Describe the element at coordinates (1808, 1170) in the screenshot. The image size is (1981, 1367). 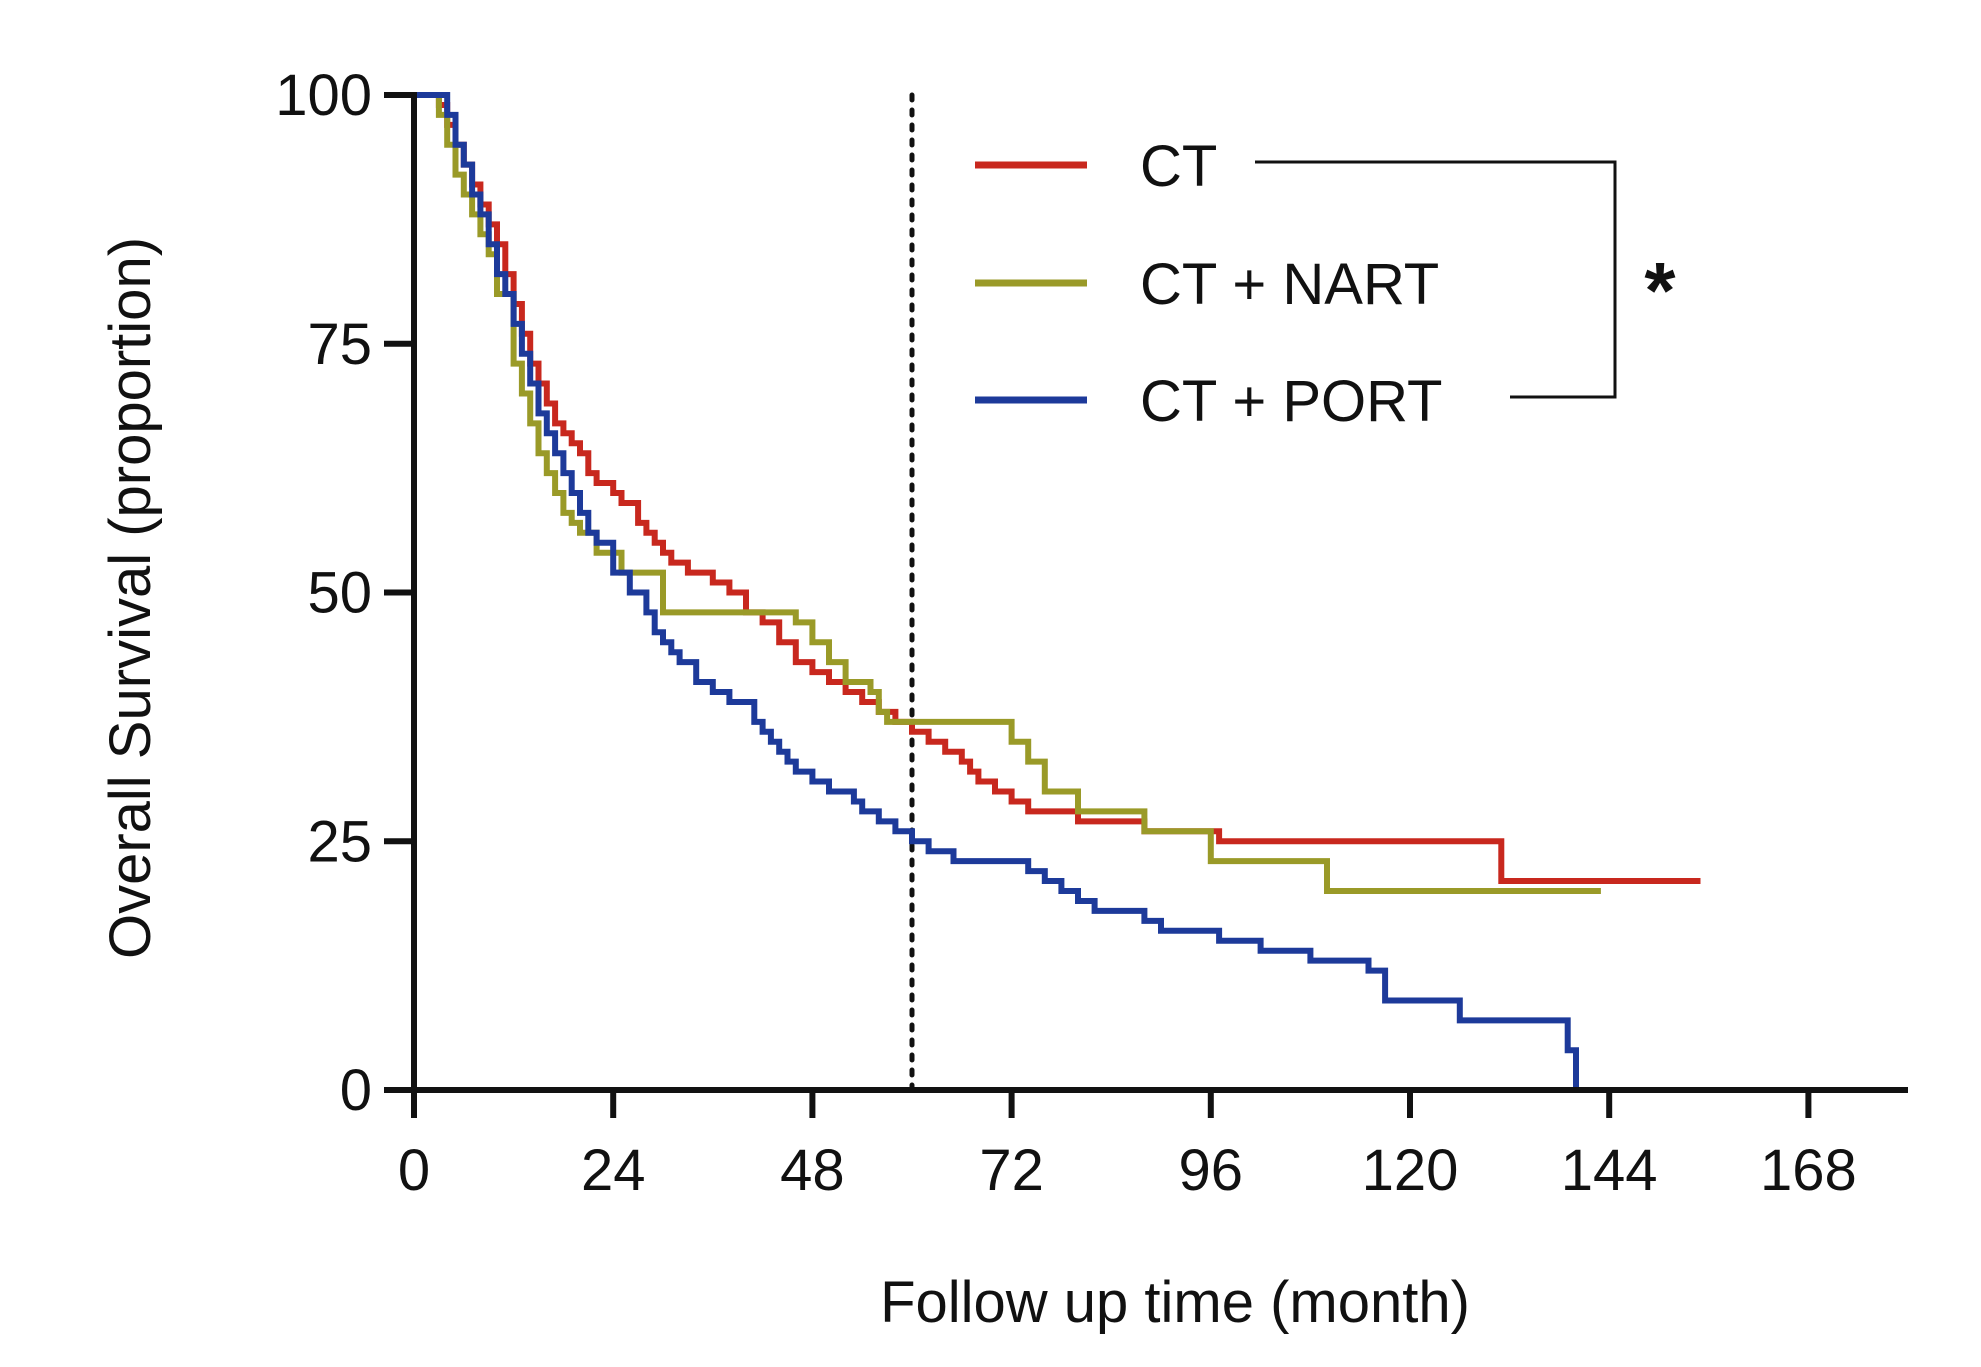
I see `x-tick-label: 168` at that location.